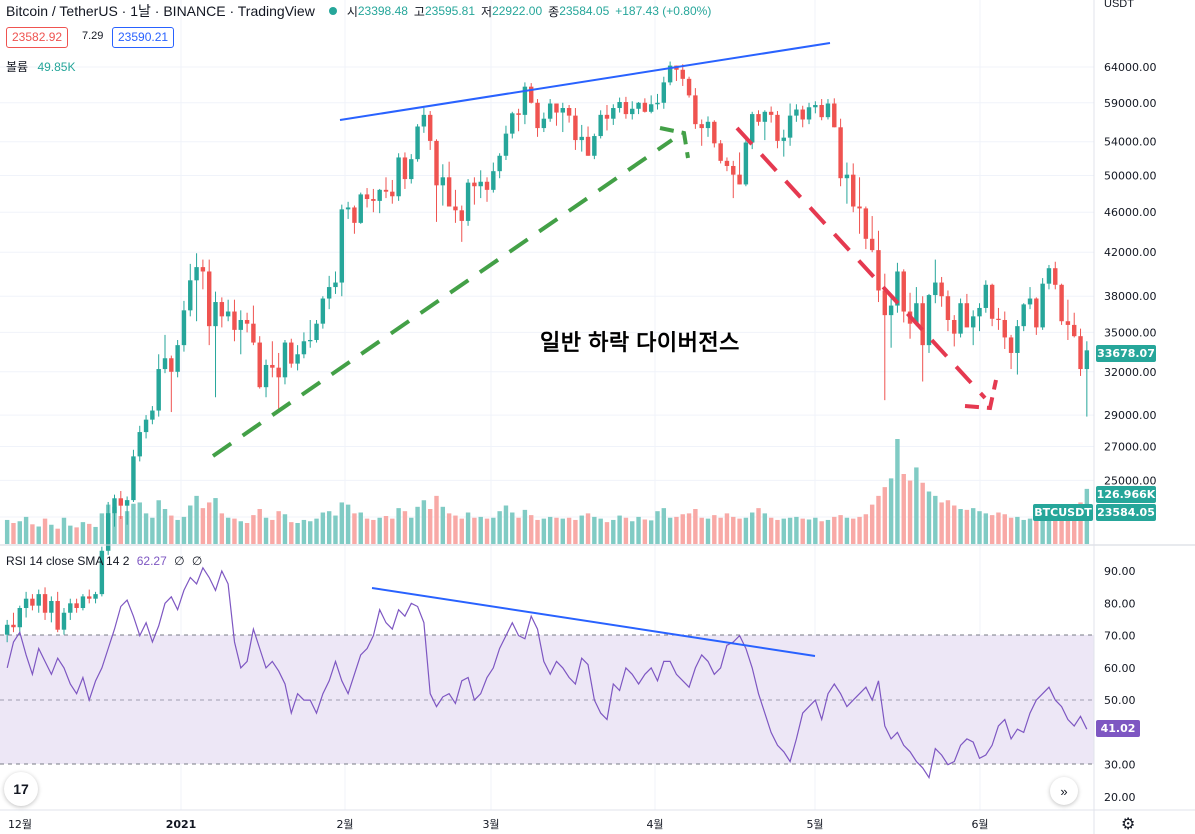 This screenshot has width=1195, height=834. Describe the element at coordinates (640, 342) in the screenshot. I see `divergence-annotation: 일반 하락 다이버전스` at that location.